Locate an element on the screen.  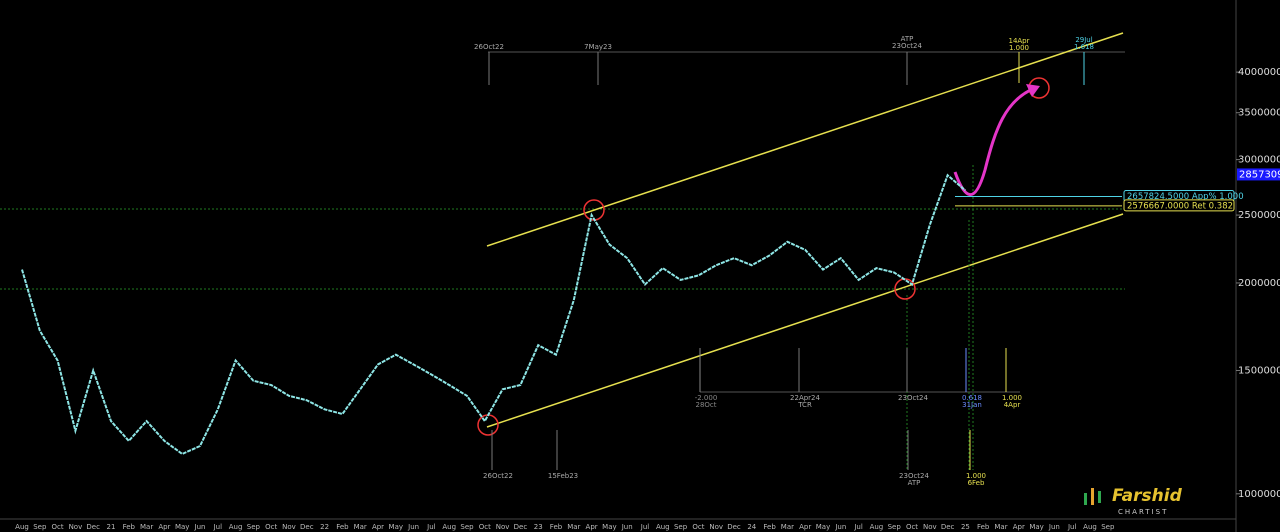
price-marker-label: 2857309. is located at coordinates (1259, 174).